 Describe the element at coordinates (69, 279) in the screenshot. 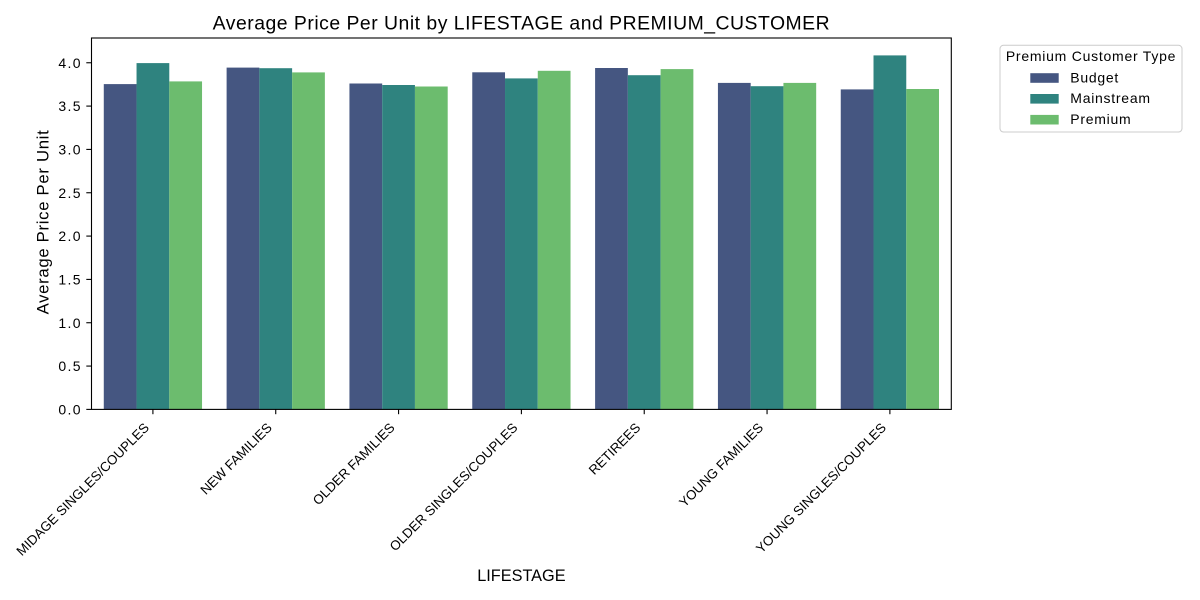

I see `svg-text: 1.5` at that location.